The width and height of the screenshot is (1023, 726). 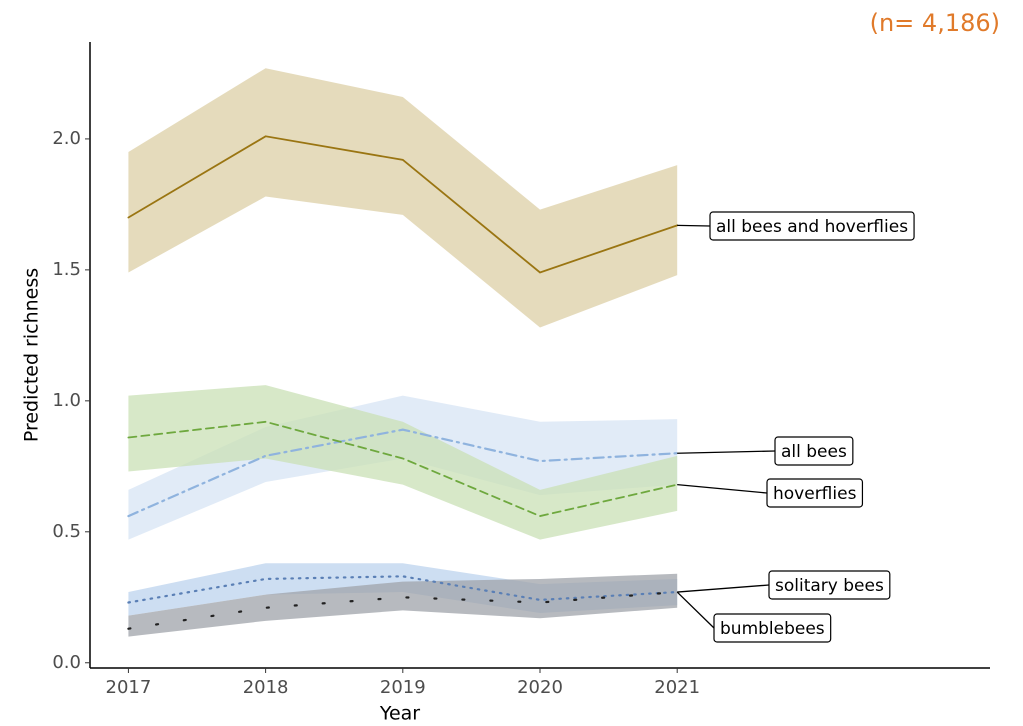 I want to click on y-tick-label: 0.0, so click(x=66, y=662).